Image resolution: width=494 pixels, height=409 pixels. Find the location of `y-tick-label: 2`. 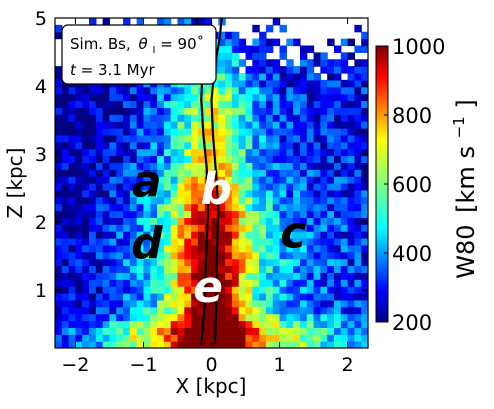

y-tick-label: 2 is located at coordinates (41, 223).